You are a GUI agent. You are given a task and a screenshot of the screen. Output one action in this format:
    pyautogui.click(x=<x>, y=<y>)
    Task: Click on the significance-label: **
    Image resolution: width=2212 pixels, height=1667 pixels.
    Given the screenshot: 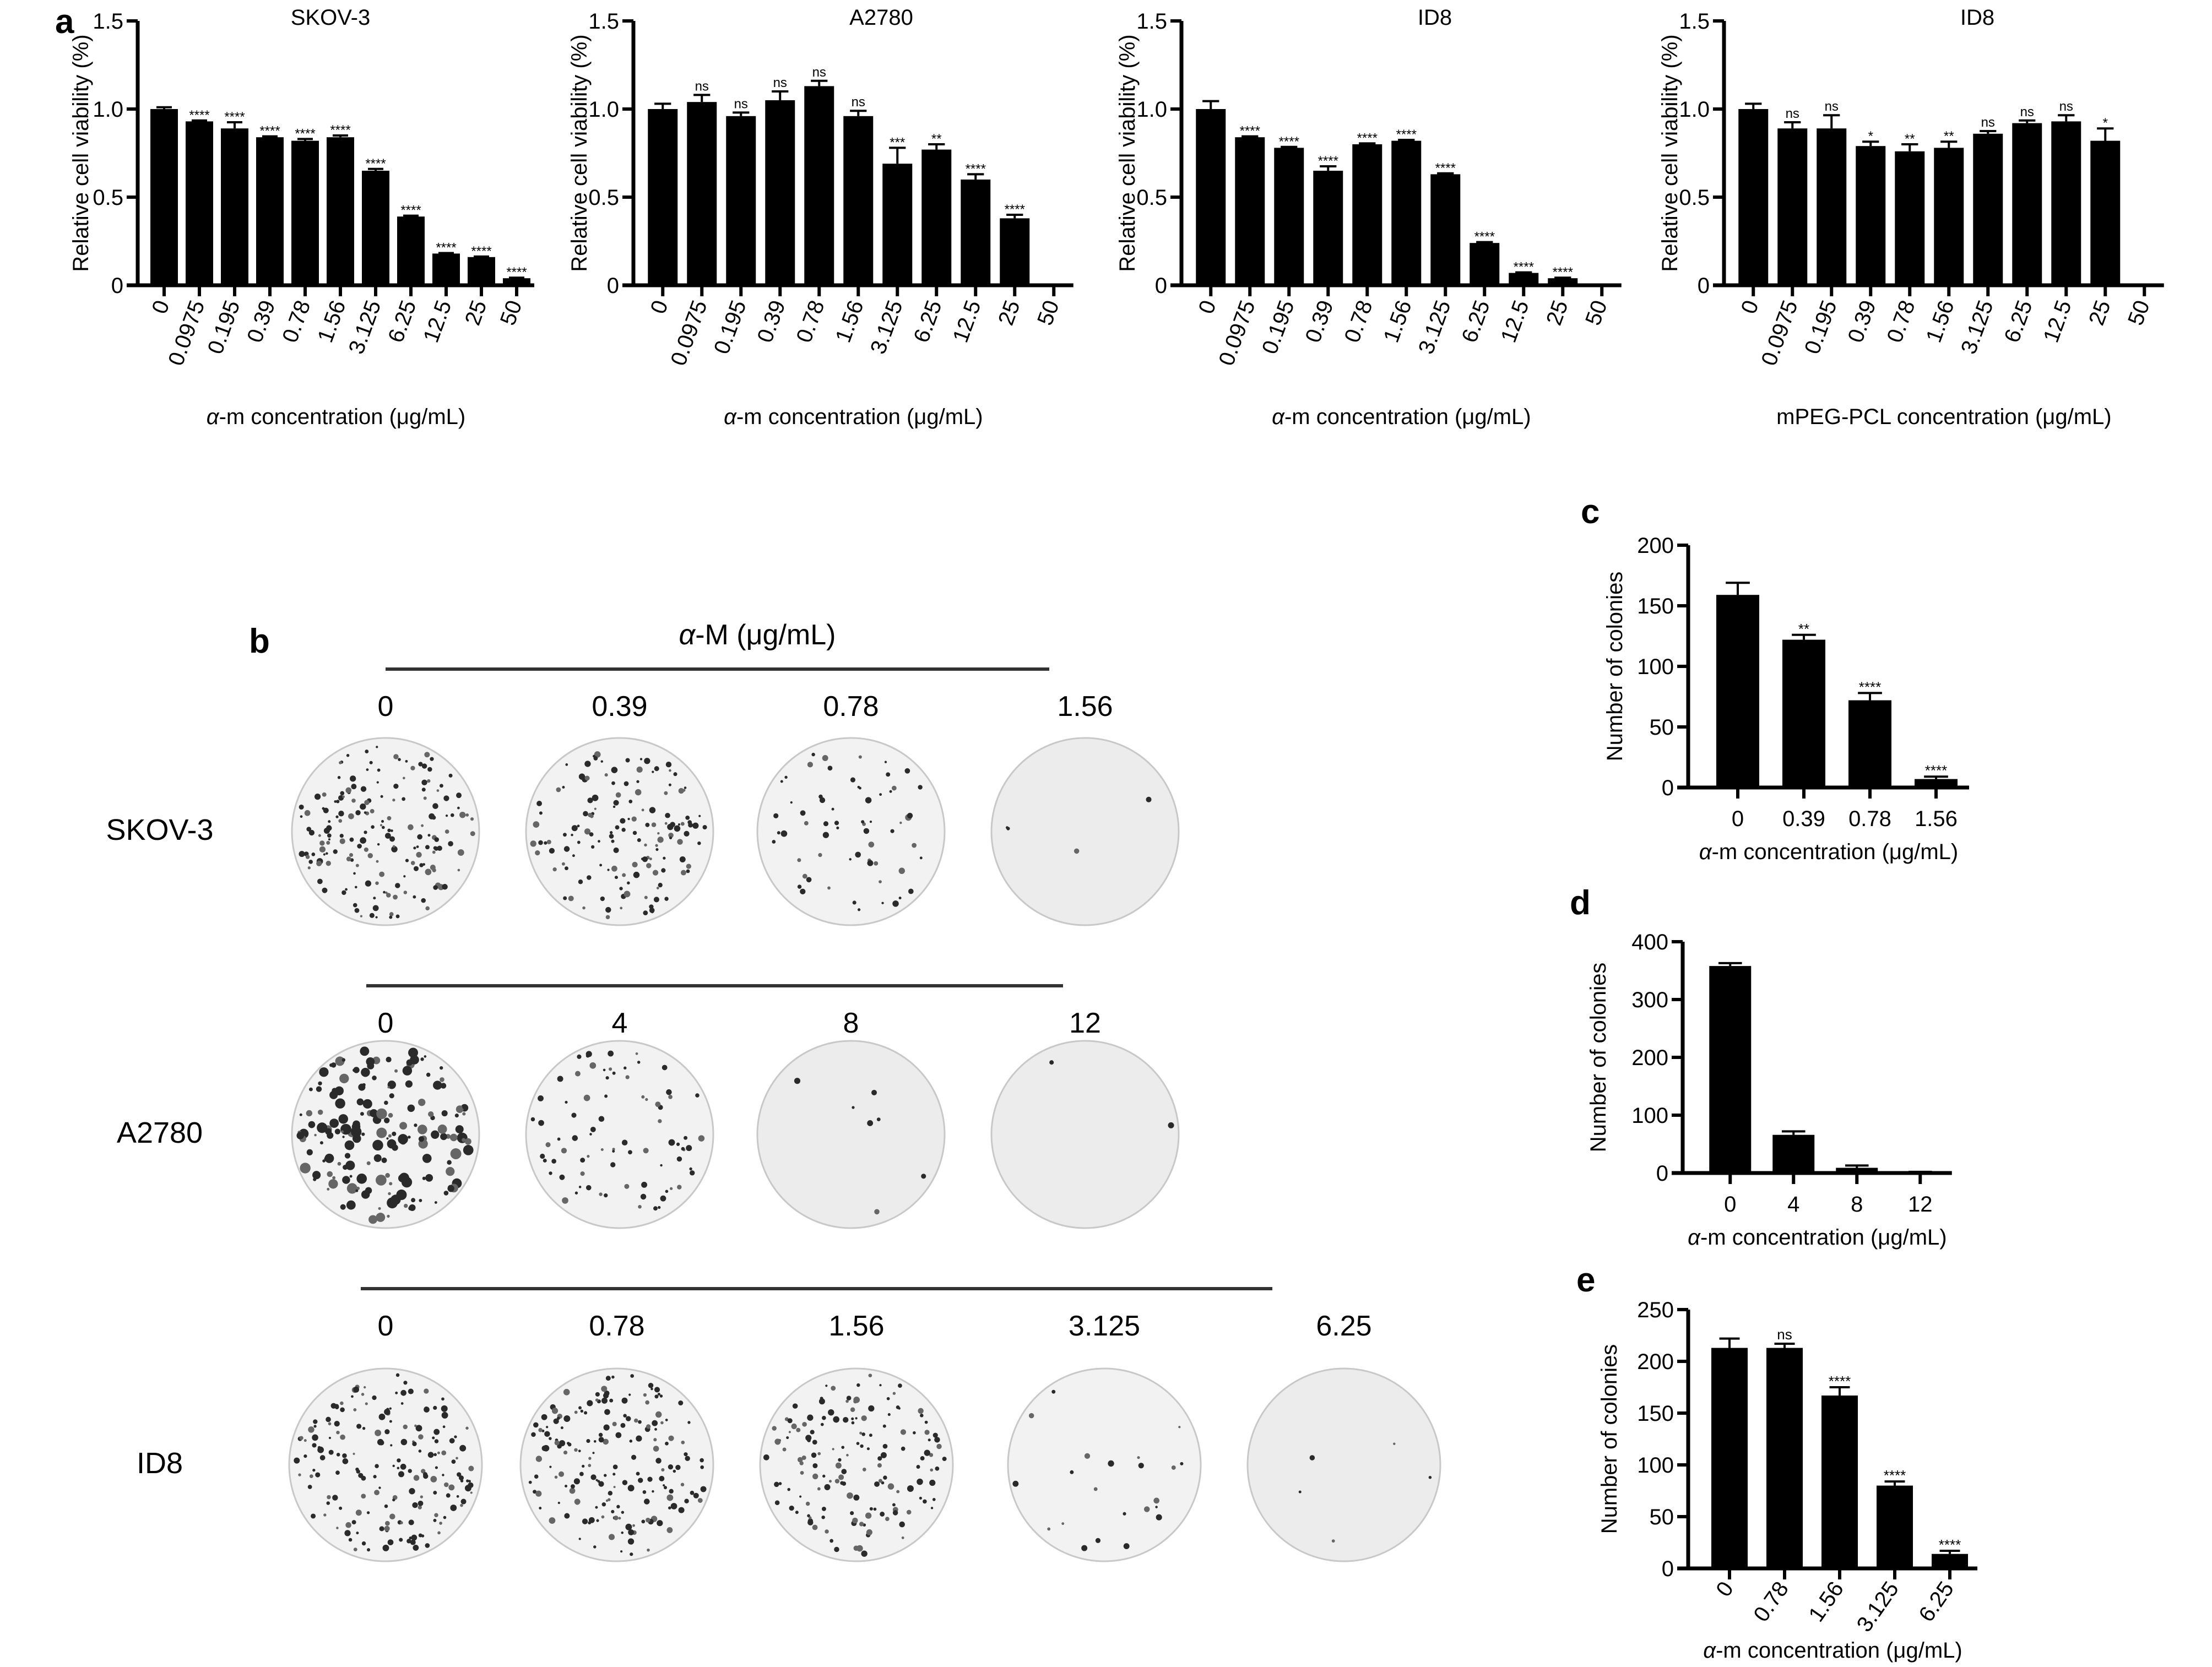 What is the action you would take?
    pyautogui.click(x=1949, y=136)
    